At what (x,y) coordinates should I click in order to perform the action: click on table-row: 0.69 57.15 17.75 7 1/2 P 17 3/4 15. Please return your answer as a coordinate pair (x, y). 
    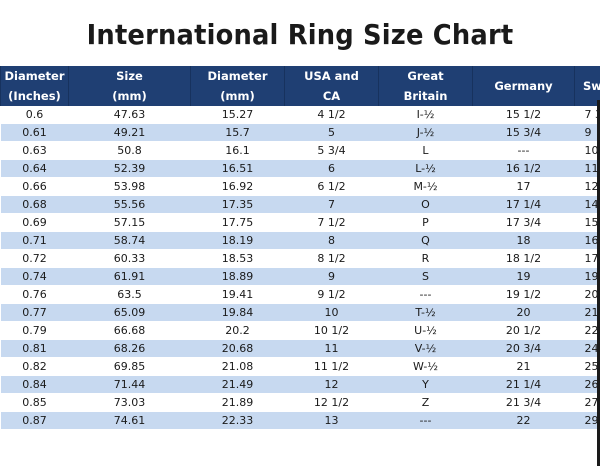
    Looking at the image, I should click on (300, 222).